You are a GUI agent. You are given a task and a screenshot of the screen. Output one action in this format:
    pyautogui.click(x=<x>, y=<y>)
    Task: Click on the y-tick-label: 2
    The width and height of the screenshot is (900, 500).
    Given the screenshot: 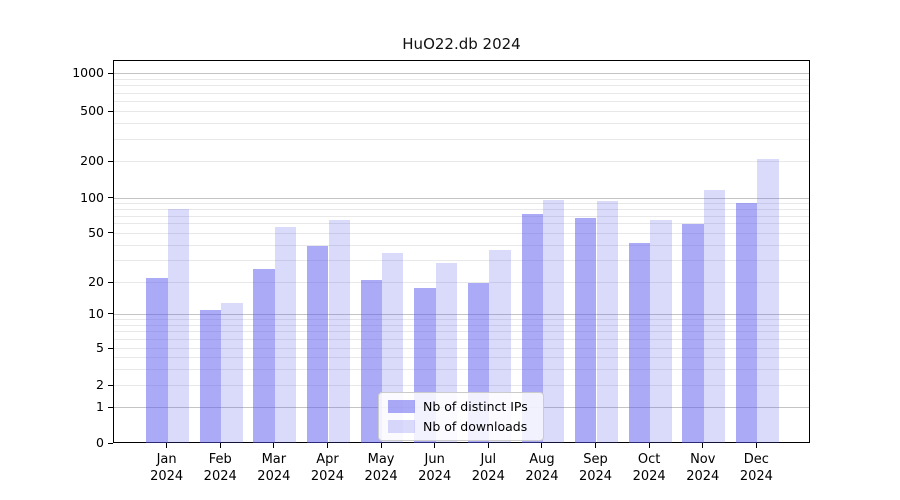 What is the action you would take?
    pyautogui.click(x=100, y=384)
    